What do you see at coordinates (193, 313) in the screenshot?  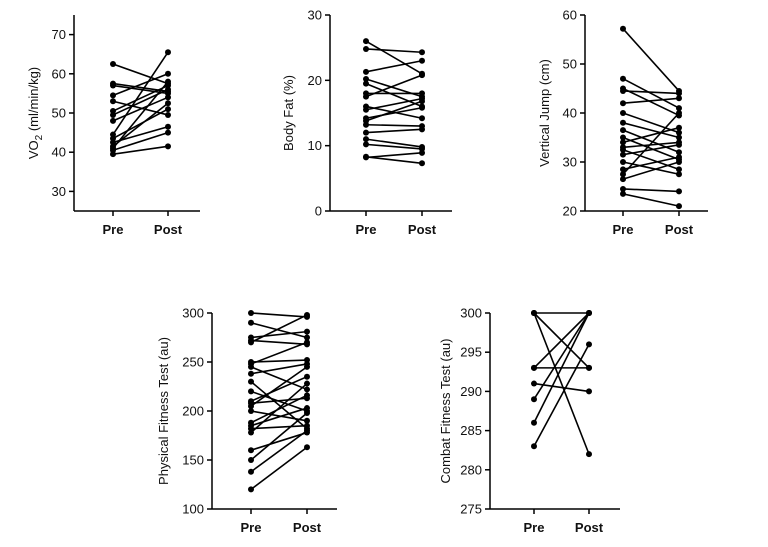 I see `y-tick-label: 300` at bounding box center [193, 313].